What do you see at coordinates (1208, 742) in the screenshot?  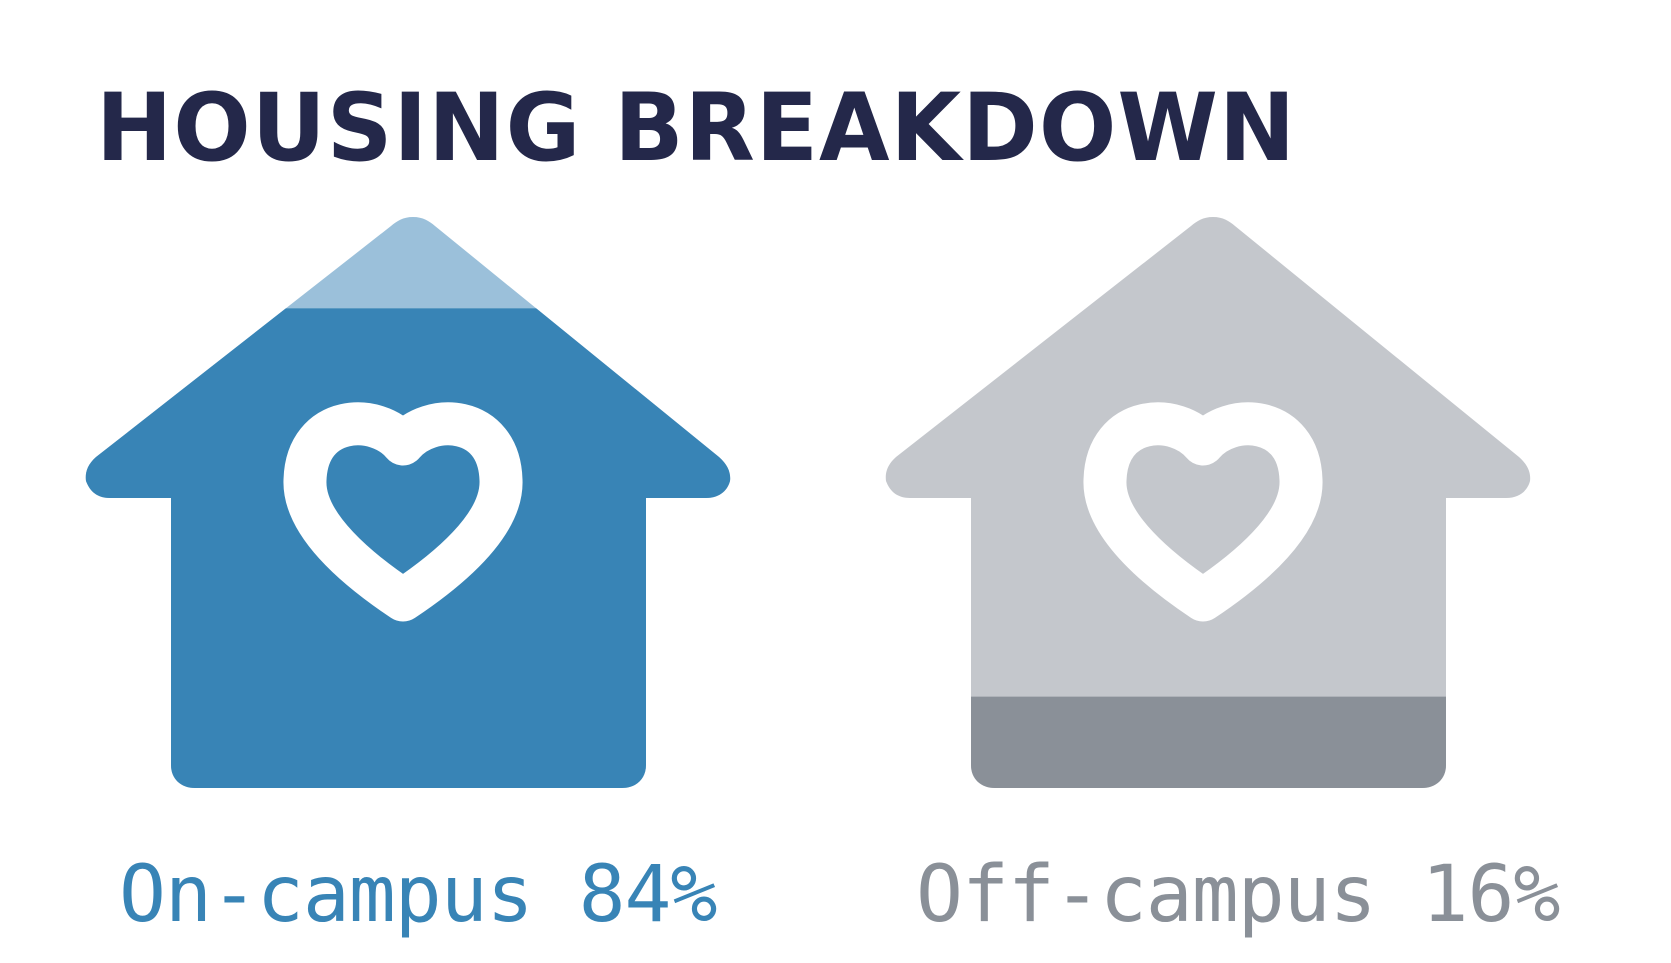 I see `off-campus-fill-bar` at bounding box center [1208, 742].